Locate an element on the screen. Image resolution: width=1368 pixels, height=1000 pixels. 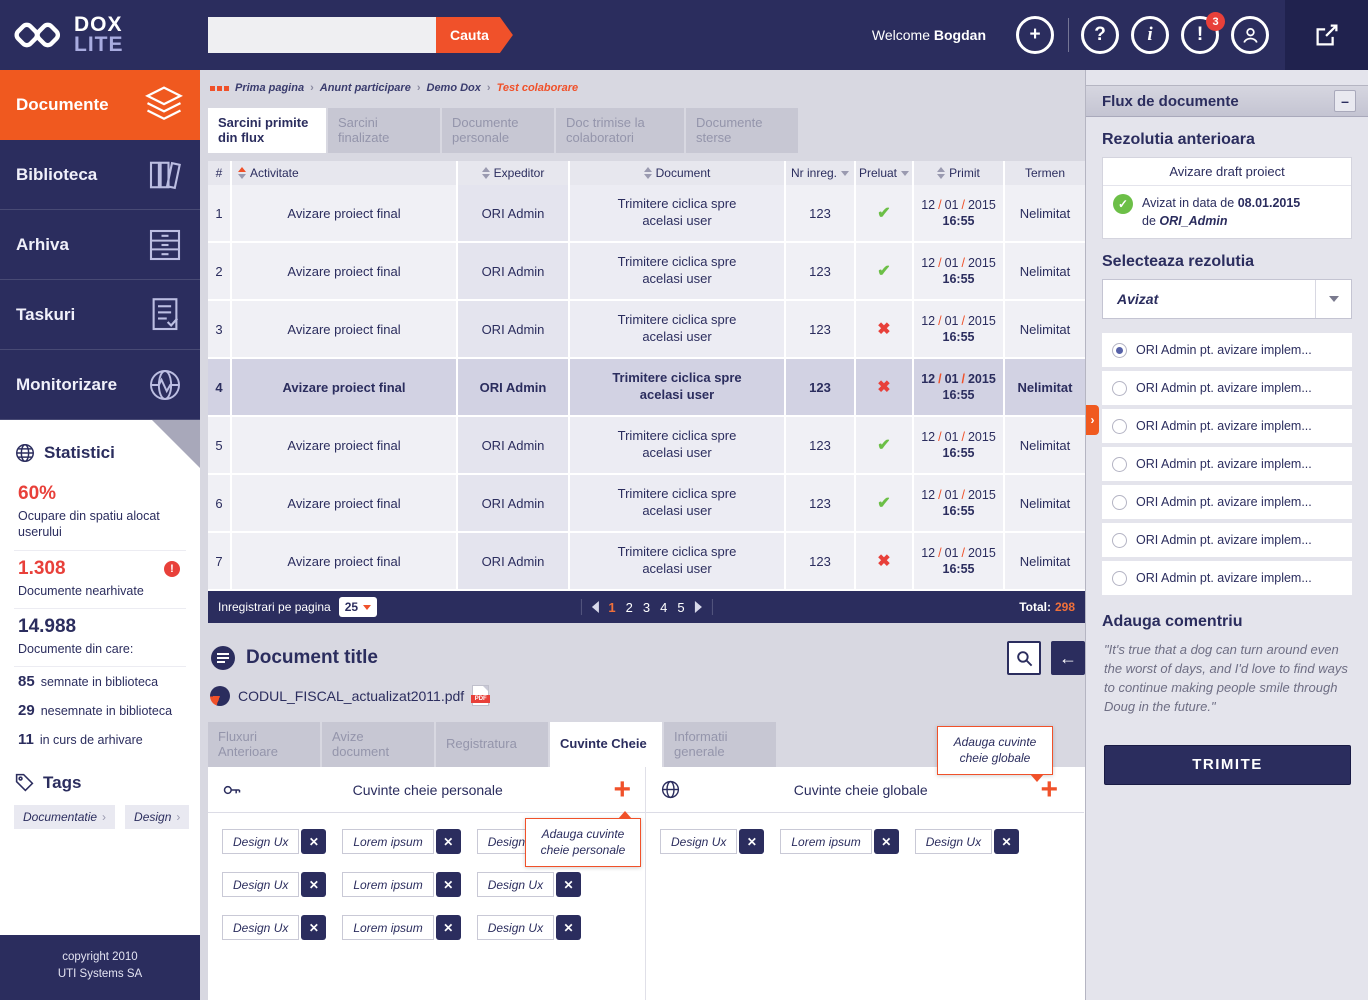
tab-sarcini-finalizate: Sarcini finalizate is located at coordinates (384, 130).